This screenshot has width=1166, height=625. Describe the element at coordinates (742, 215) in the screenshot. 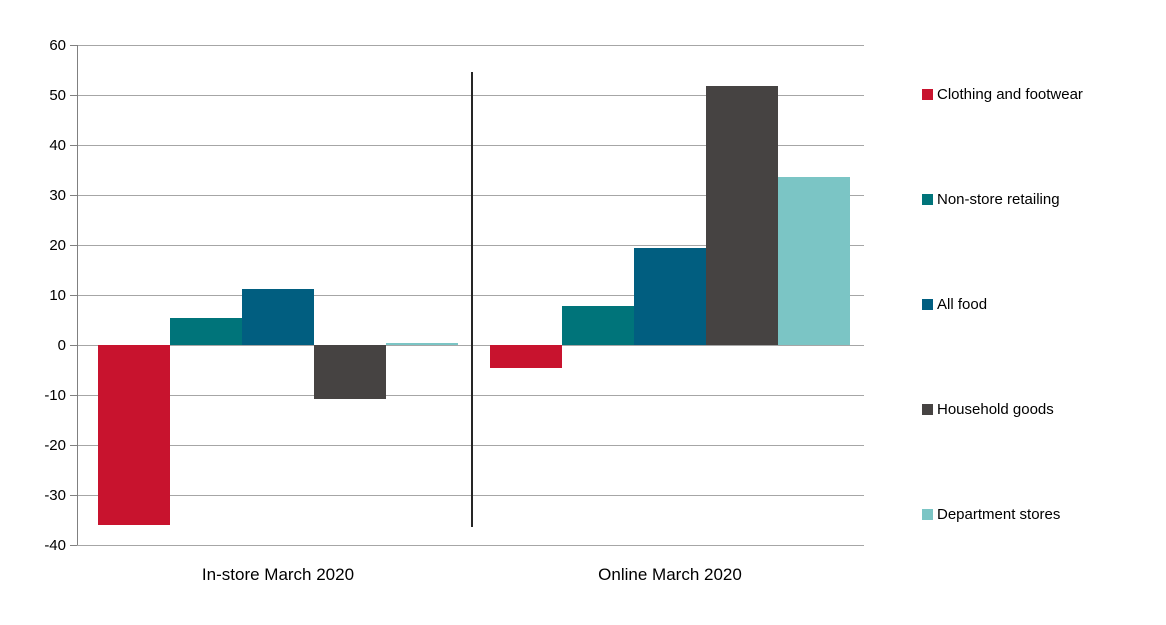

I see `bar-household-goods-group2` at that location.